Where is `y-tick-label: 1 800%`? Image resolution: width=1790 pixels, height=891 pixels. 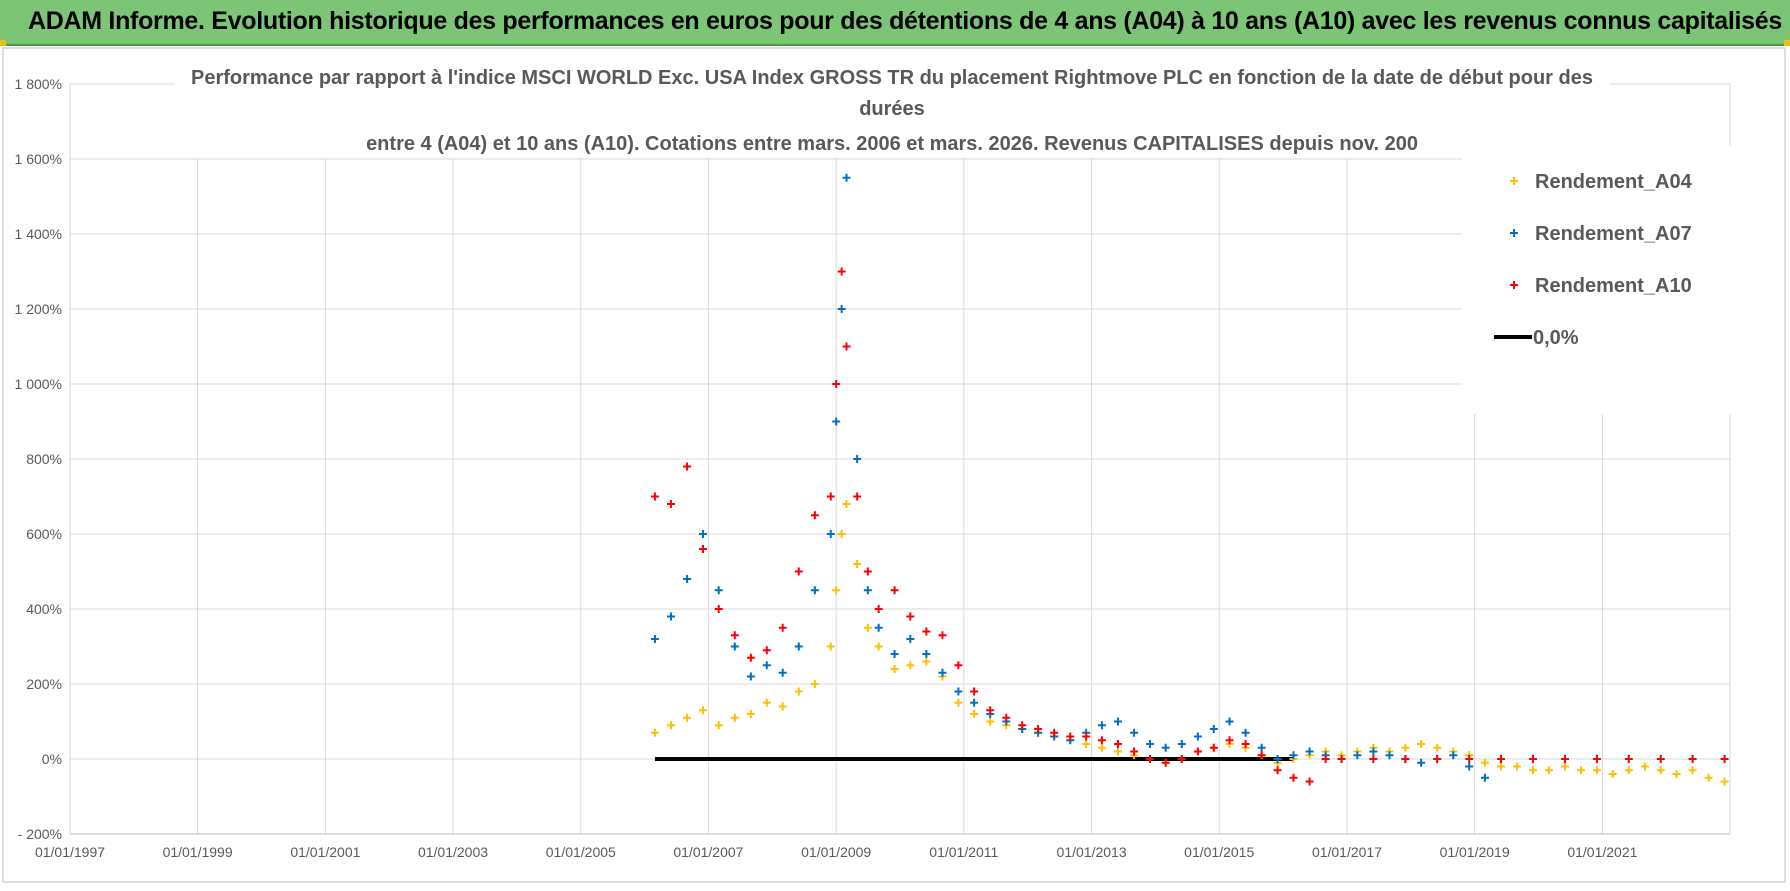
y-tick-label: 1 800% is located at coordinates (38, 84).